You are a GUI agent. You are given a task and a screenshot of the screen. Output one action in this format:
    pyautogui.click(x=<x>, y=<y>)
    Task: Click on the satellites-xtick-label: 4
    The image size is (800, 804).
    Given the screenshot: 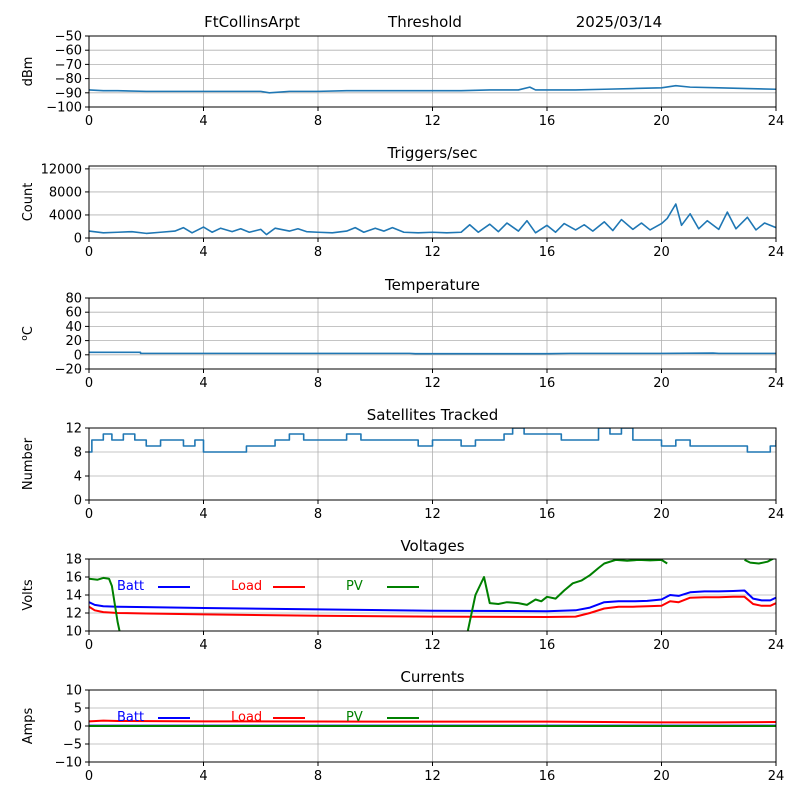 What is the action you would take?
    pyautogui.click(x=203, y=514)
    